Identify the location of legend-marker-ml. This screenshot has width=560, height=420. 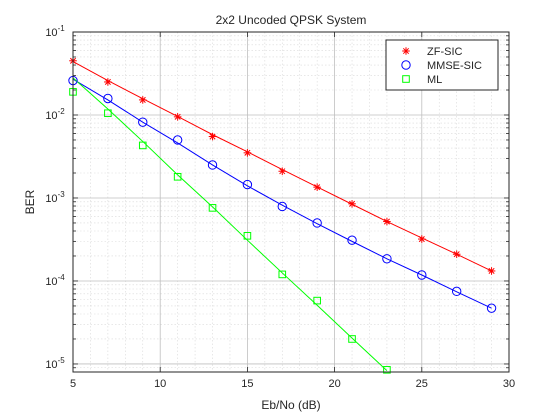
(406, 79).